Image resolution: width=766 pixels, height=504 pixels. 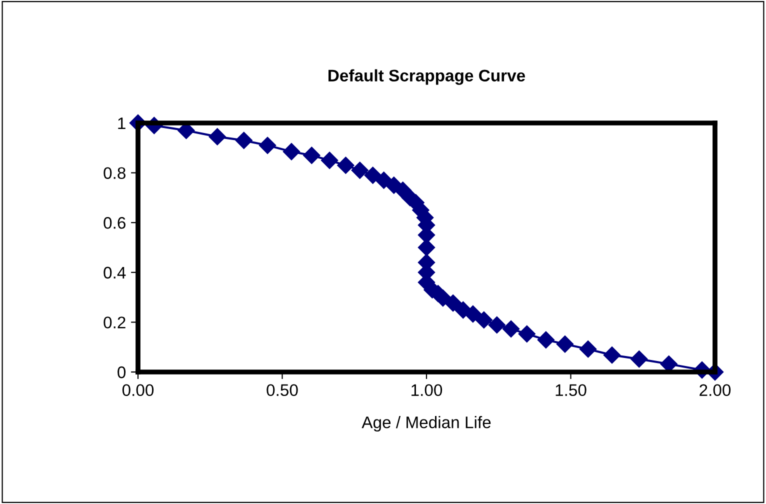 I want to click on x-tick-label: 0.50, so click(x=282, y=390).